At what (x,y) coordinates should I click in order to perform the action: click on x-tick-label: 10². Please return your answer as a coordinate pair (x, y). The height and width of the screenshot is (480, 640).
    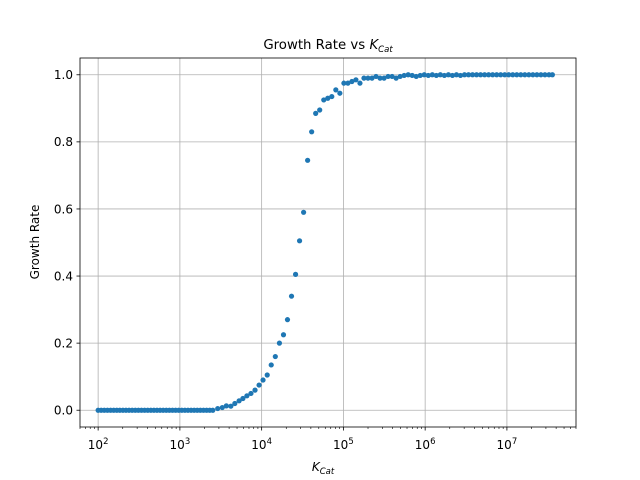
    Looking at the image, I should click on (98, 444).